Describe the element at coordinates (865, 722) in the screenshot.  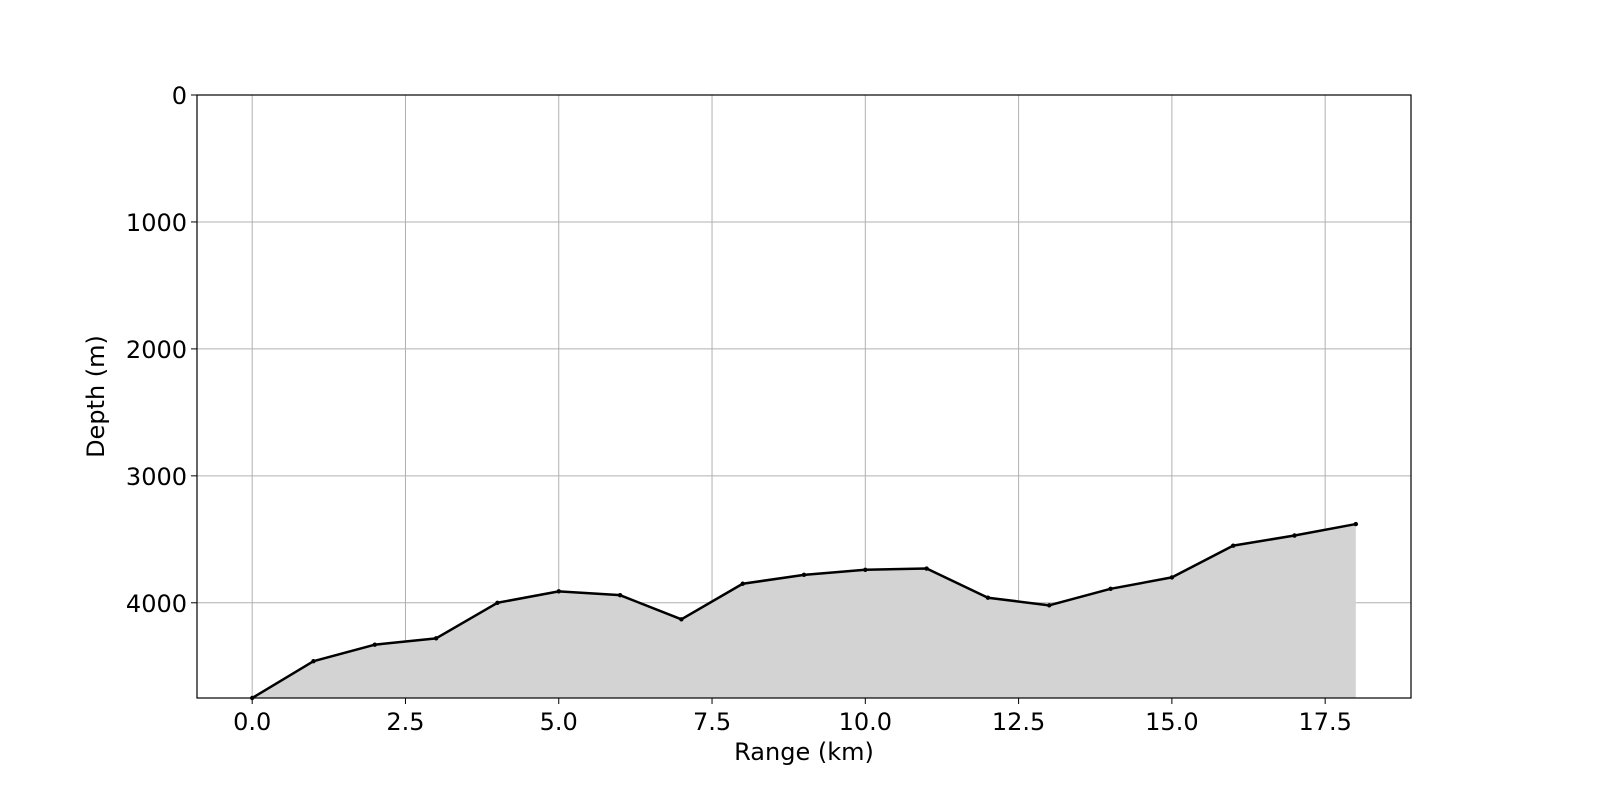
I see `x-tick-label: 10.0` at that location.